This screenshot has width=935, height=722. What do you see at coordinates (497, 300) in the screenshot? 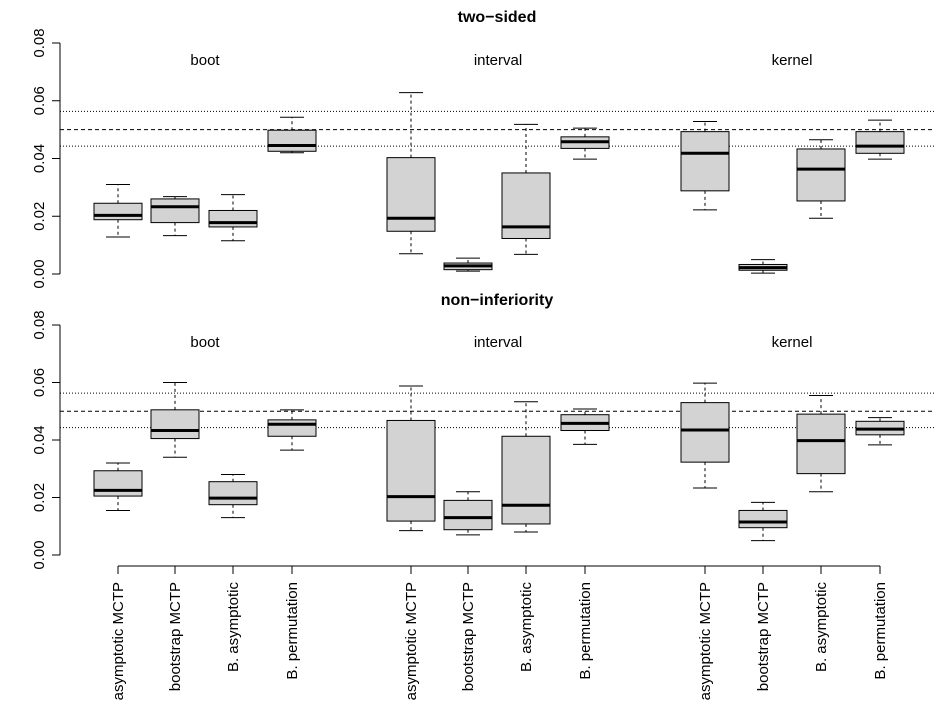
I see `panel-title: non−inferiority` at bounding box center [497, 300].